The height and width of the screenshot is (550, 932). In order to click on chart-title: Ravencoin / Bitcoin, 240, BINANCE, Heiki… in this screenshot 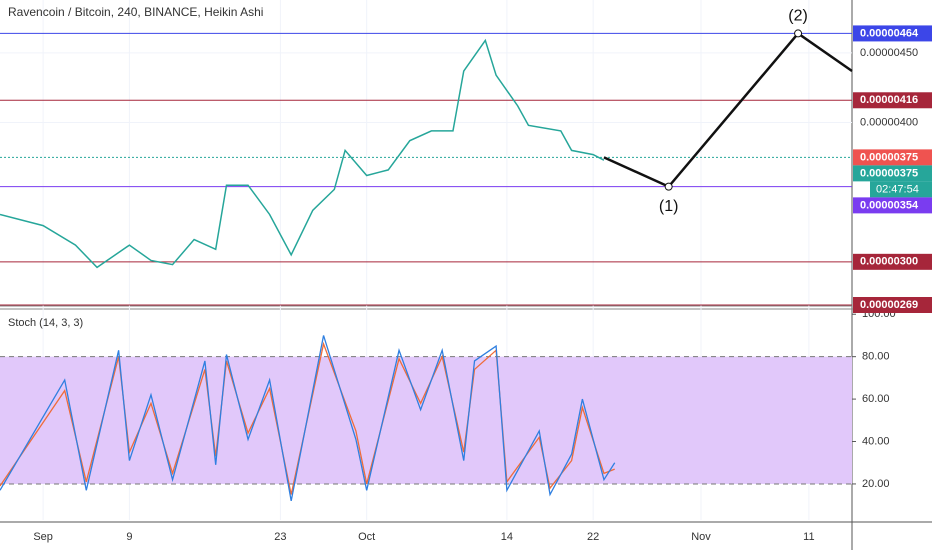, I will do `click(135, 12)`.